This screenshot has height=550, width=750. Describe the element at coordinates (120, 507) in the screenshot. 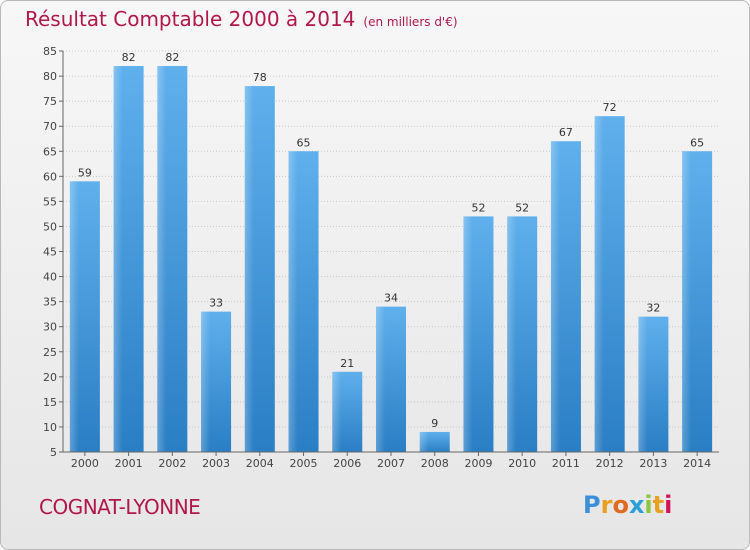

I see `place-name: COGNAT-LYONNE` at that location.